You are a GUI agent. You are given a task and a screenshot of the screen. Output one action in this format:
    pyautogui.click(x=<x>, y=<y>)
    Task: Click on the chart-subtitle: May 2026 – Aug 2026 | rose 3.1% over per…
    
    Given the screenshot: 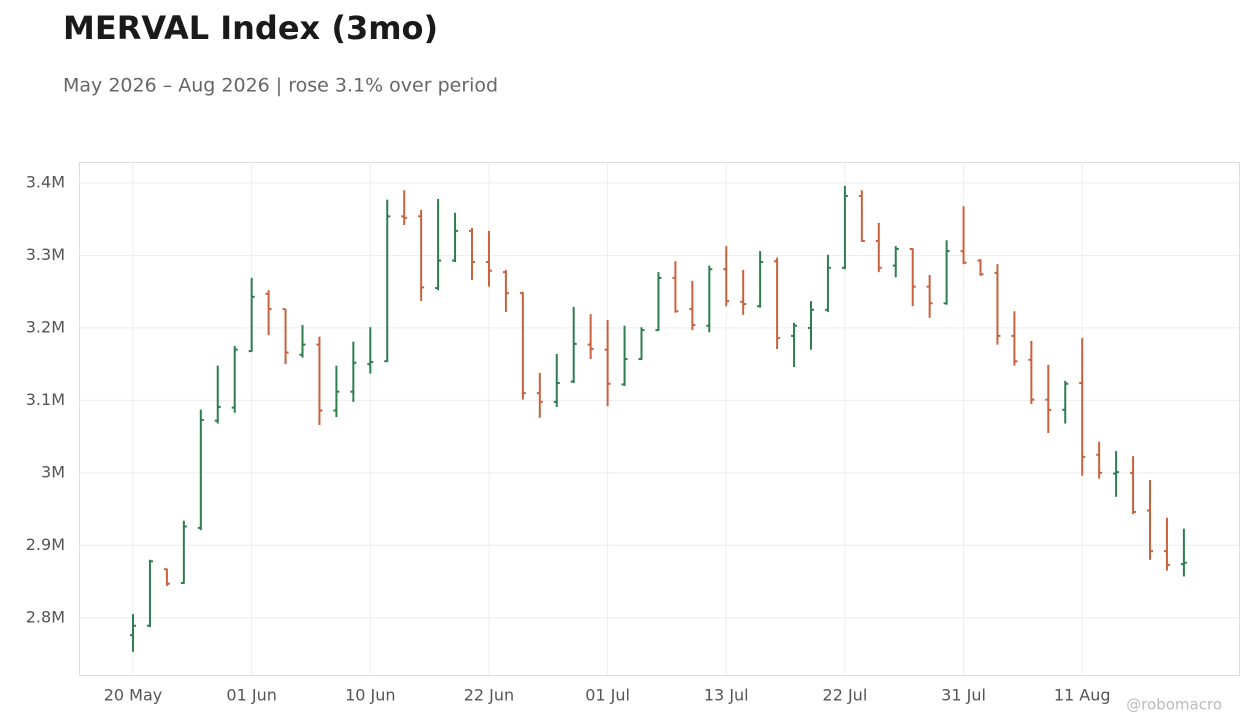 What is the action you would take?
    pyautogui.click(x=280, y=86)
    